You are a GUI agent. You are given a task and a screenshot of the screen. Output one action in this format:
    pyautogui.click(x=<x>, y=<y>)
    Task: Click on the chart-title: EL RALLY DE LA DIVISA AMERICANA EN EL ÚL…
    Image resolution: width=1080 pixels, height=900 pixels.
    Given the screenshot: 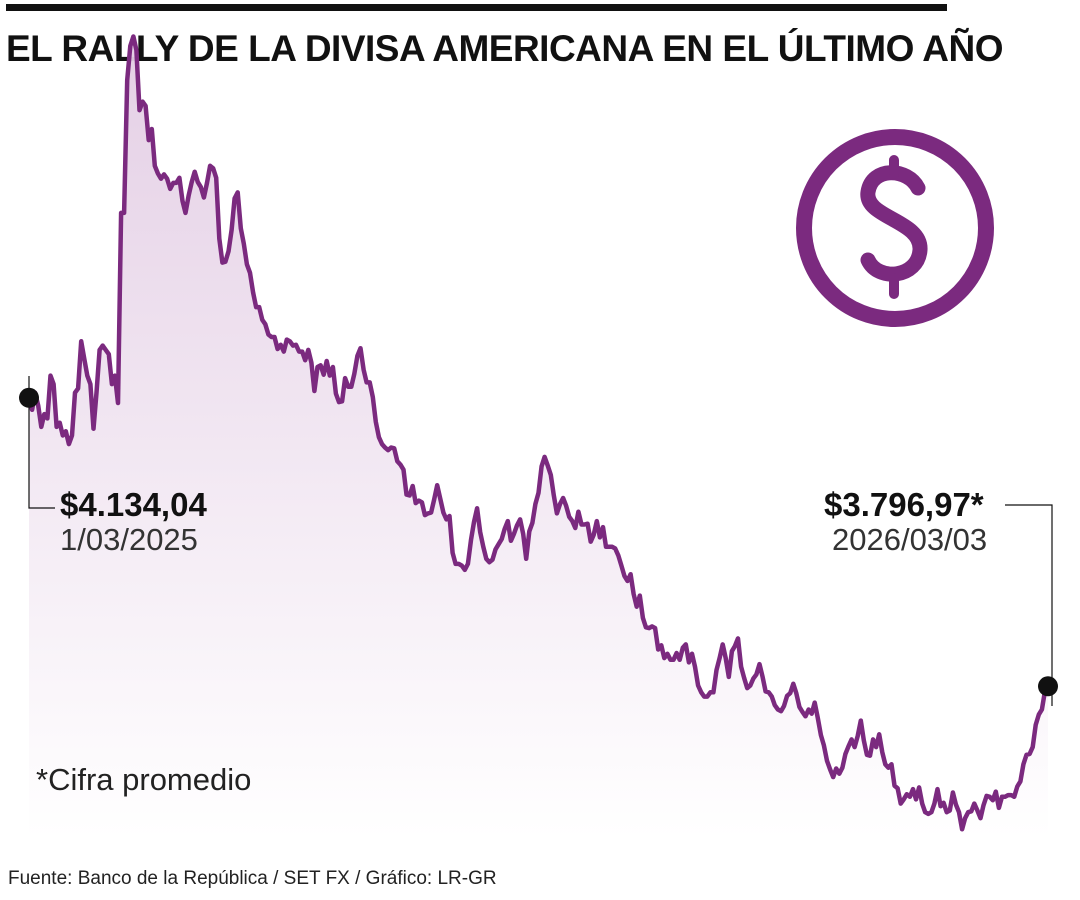 What is the action you would take?
    pyautogui.click(x=505, y=48)
    